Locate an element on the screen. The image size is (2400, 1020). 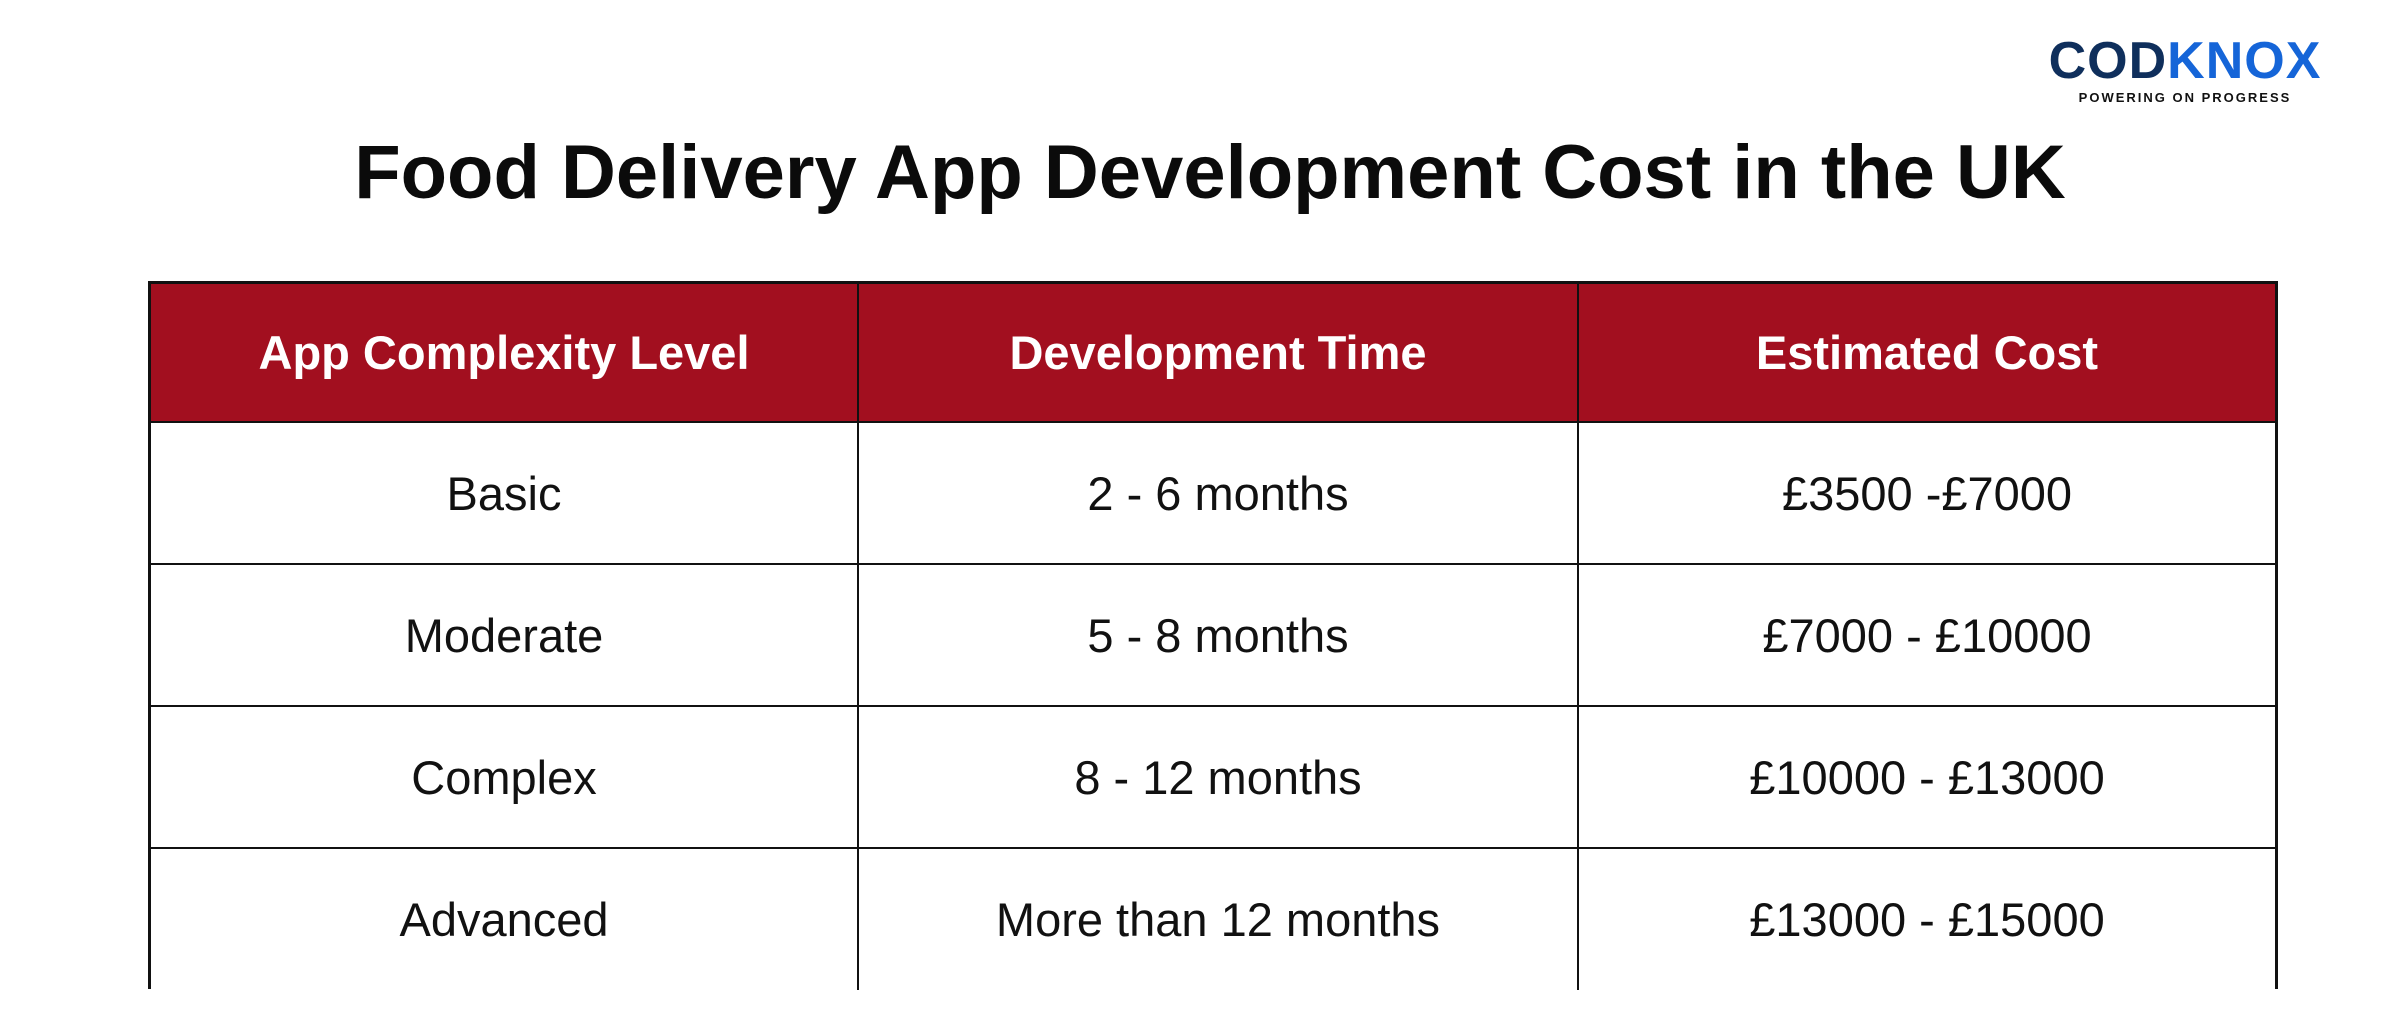
cell-complexity-level: Basic is located at coordinates (505, 493).